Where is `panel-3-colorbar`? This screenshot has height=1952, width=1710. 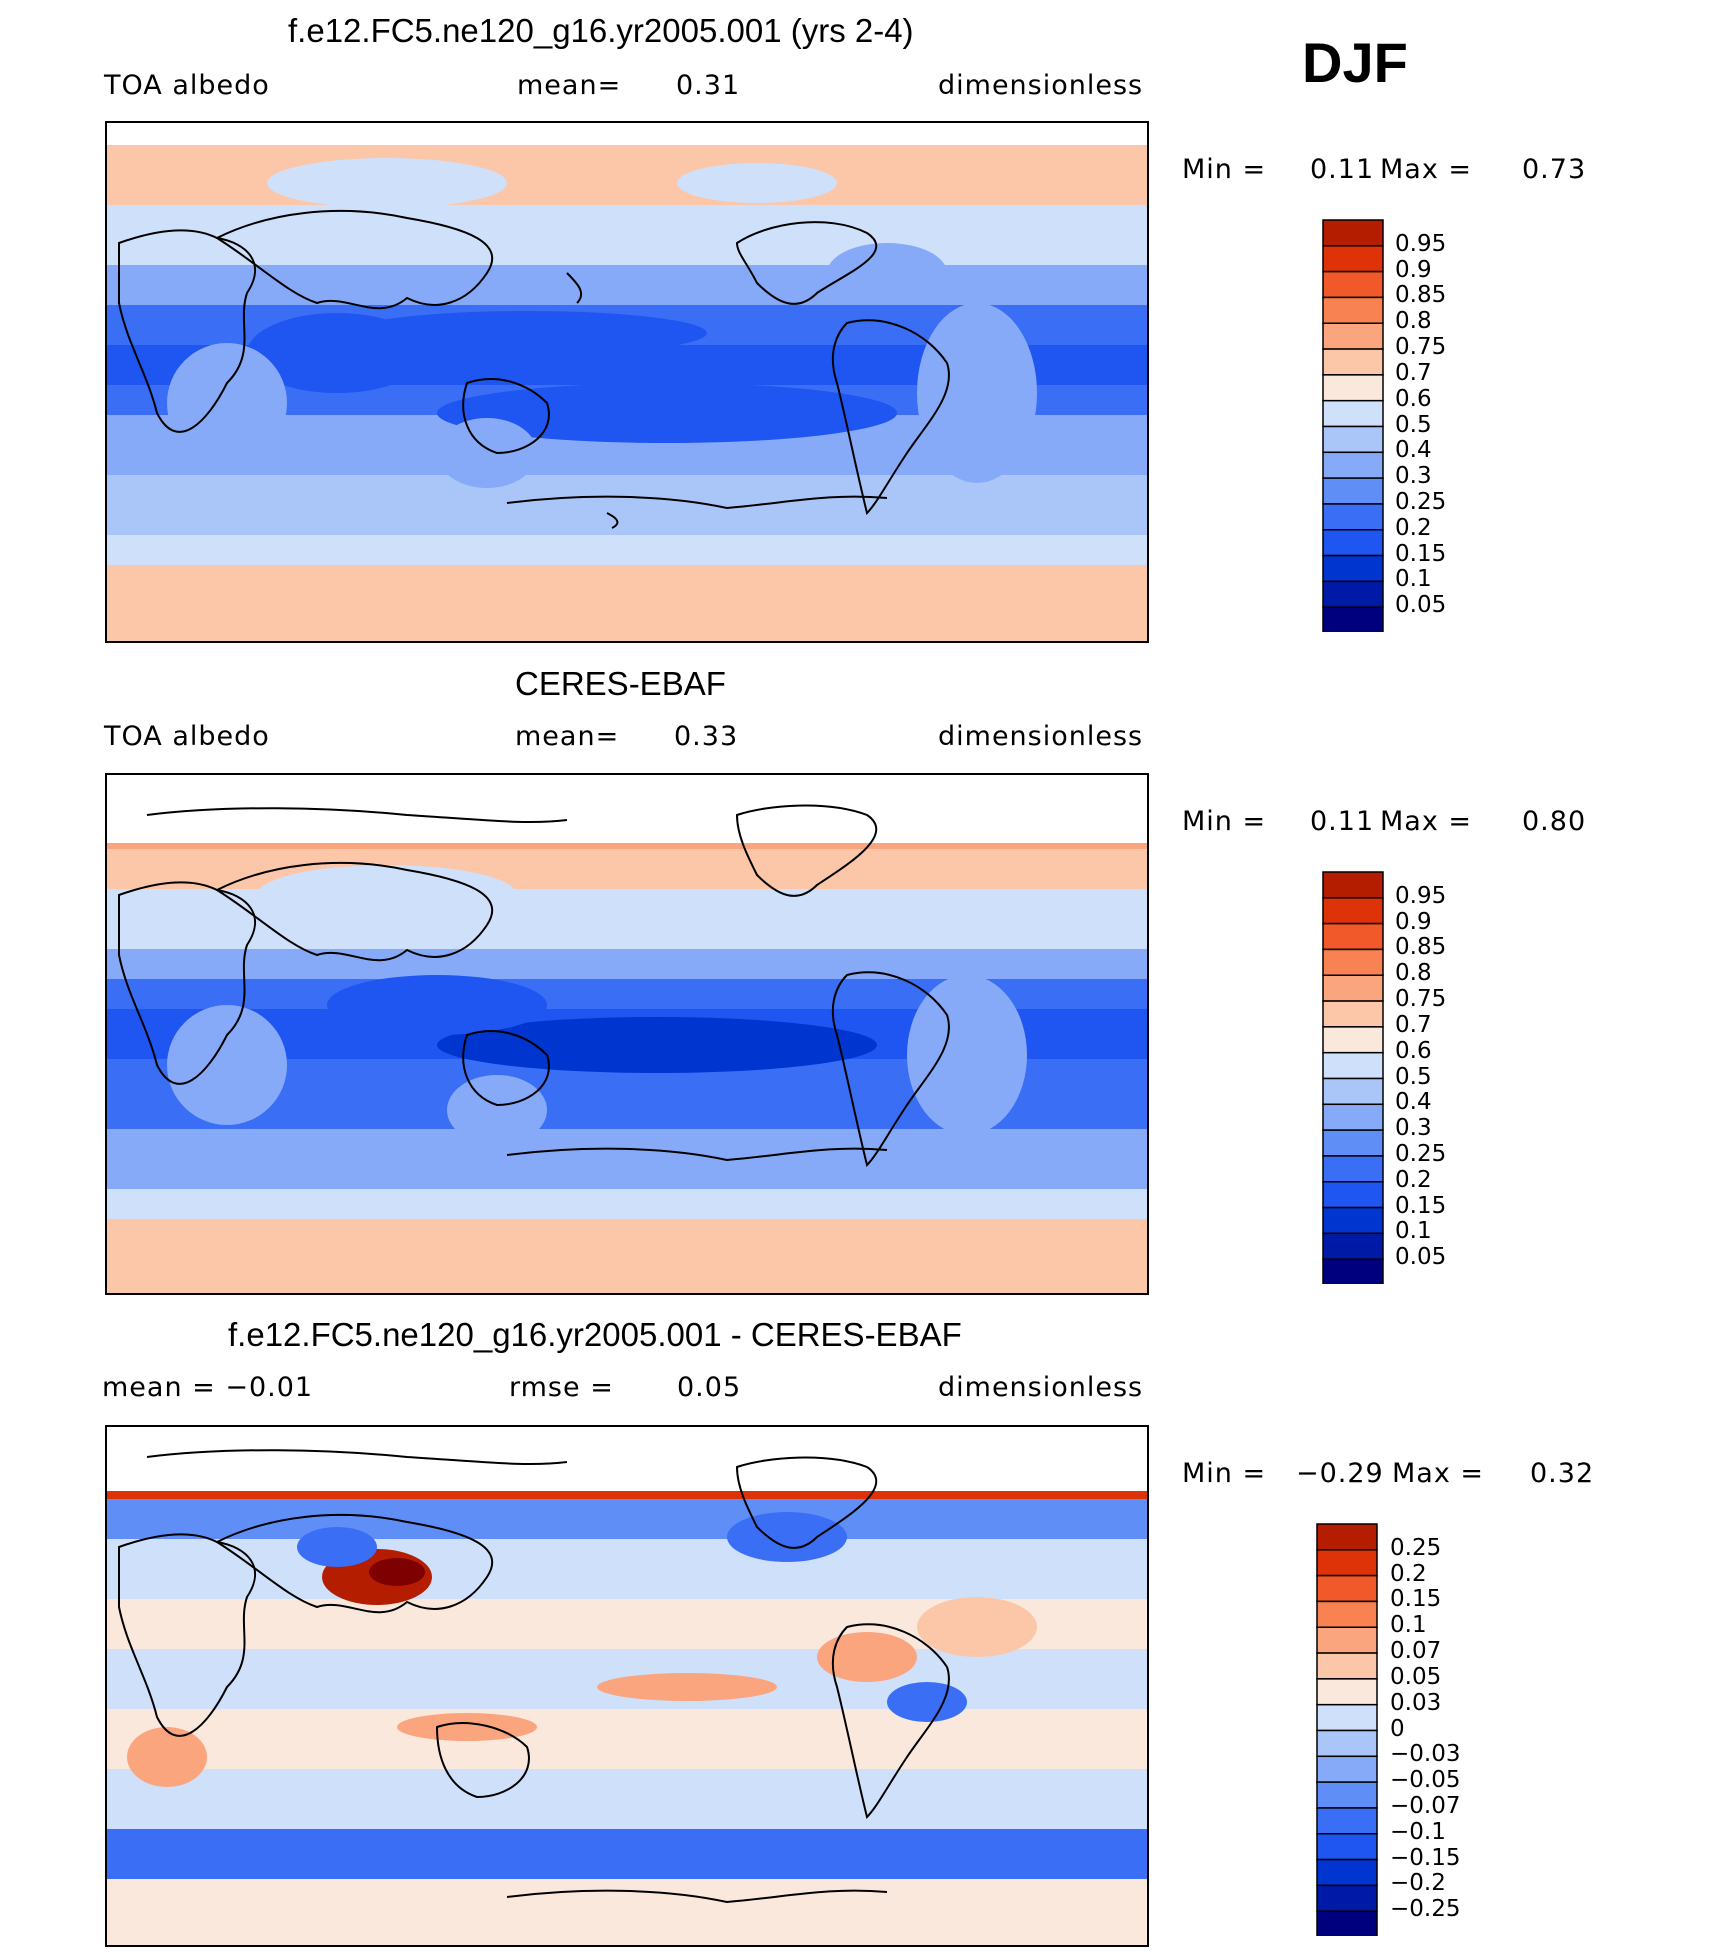 panel-3-colorbar is located at coordinates (1347, 1730).